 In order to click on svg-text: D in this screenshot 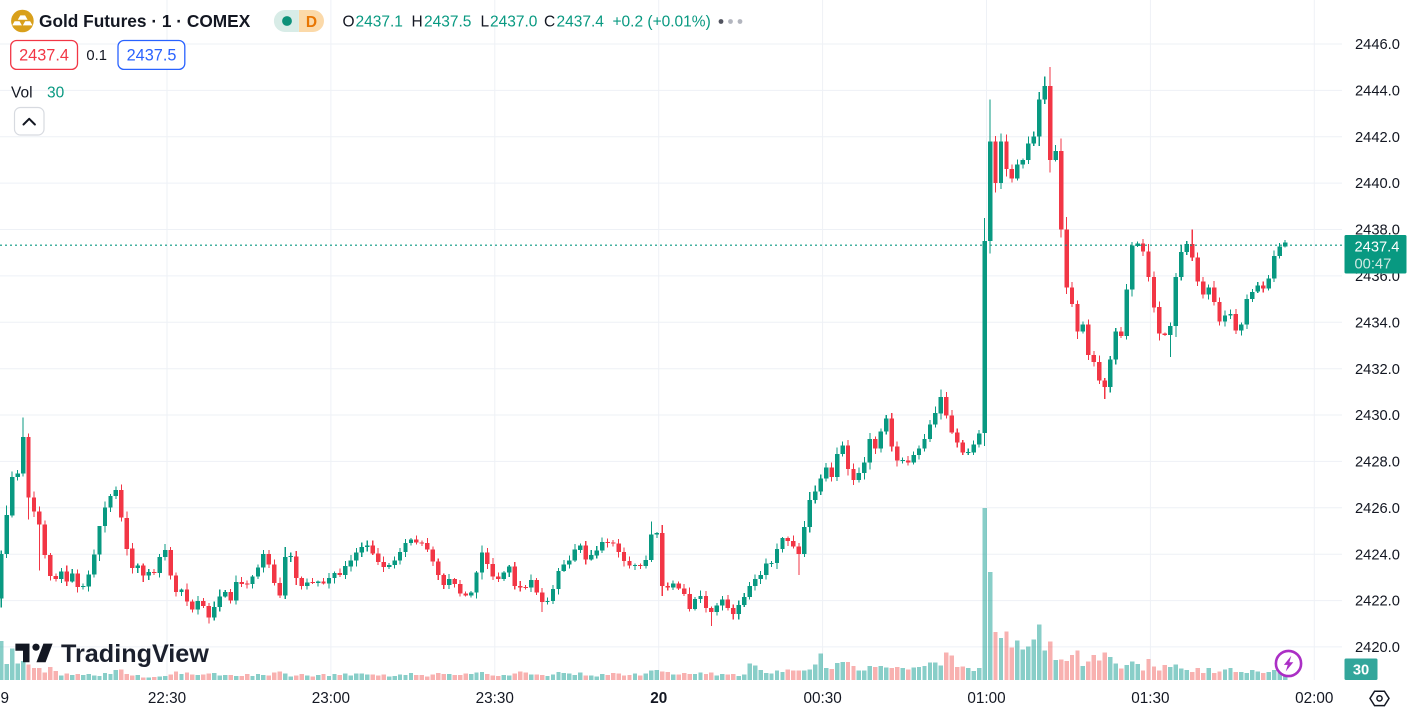, I will do `click(311, 22)`.